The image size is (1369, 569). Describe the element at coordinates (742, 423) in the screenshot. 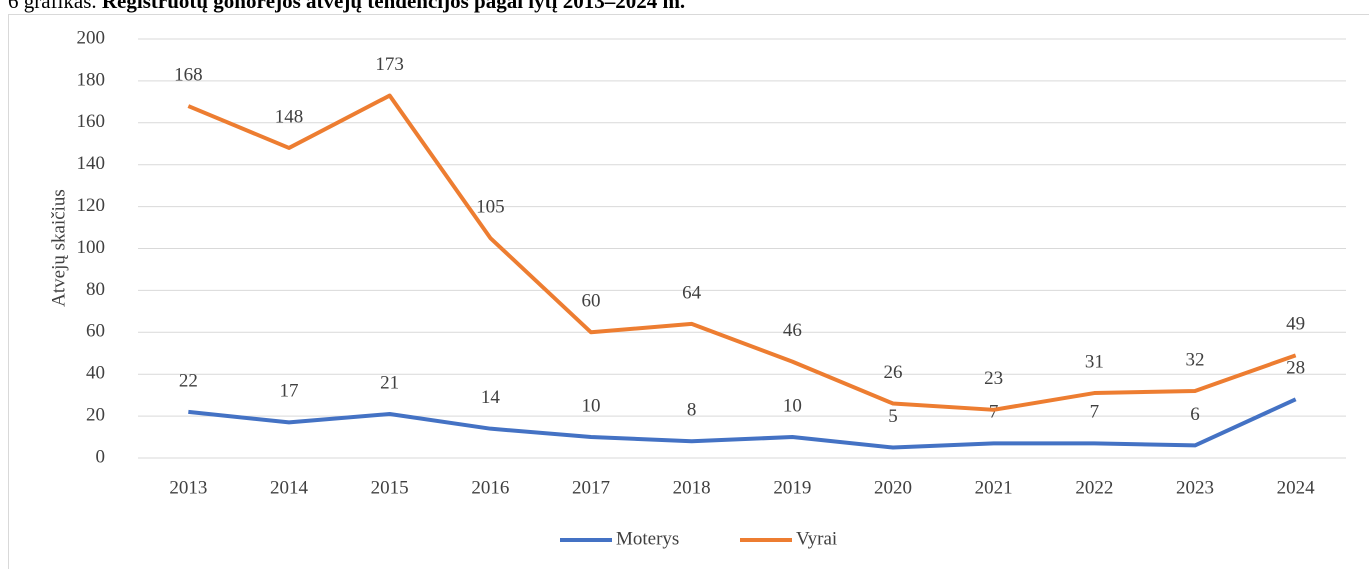

I see `series-line` at that location.